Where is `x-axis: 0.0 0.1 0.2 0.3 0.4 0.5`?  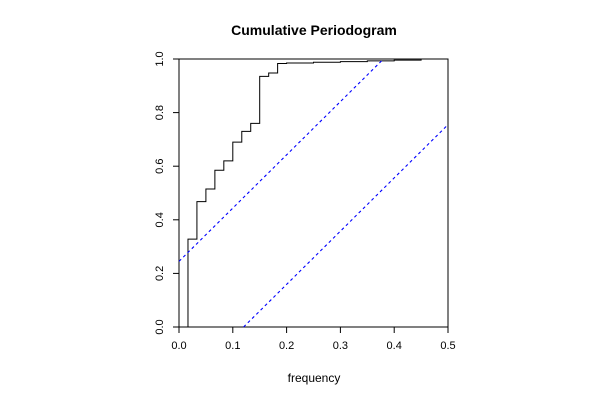
x-axis: 0.0 0.1 0.2 0.3 0.4 0.5 is located at coordinates (313, 339).